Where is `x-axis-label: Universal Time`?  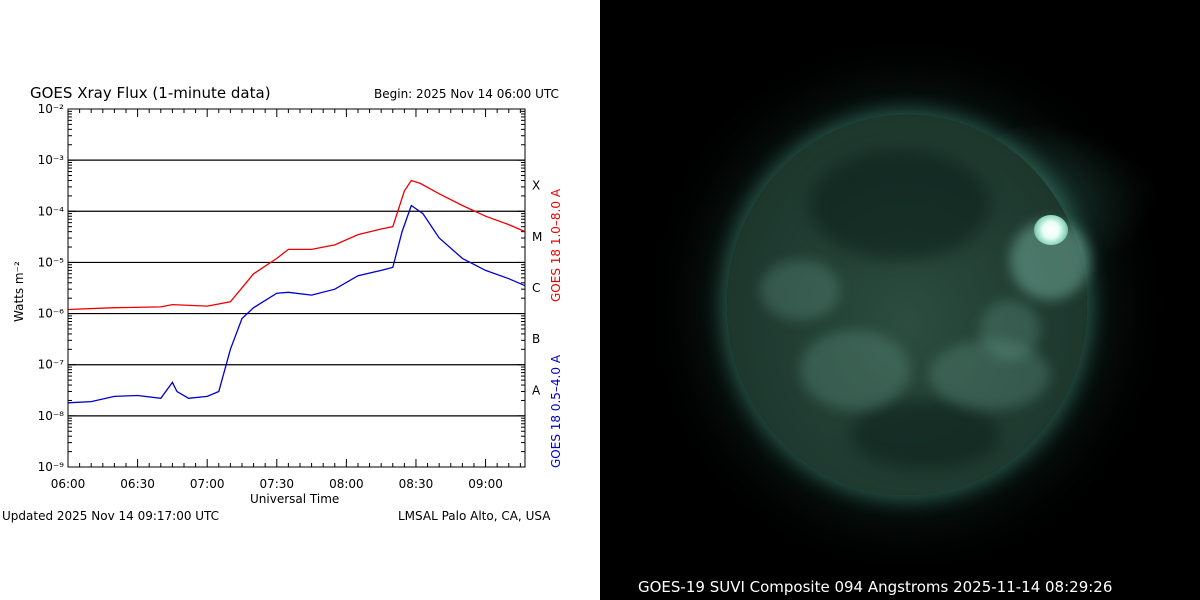 x-axis-label: Universal Time is located at coordinates (295, 499).